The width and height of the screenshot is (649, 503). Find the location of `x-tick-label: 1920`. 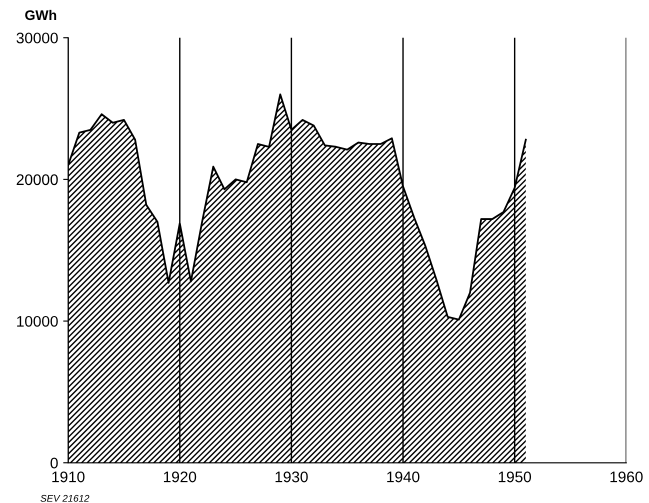

x-tick-label: 1920 is located at coordinates (180, 476).